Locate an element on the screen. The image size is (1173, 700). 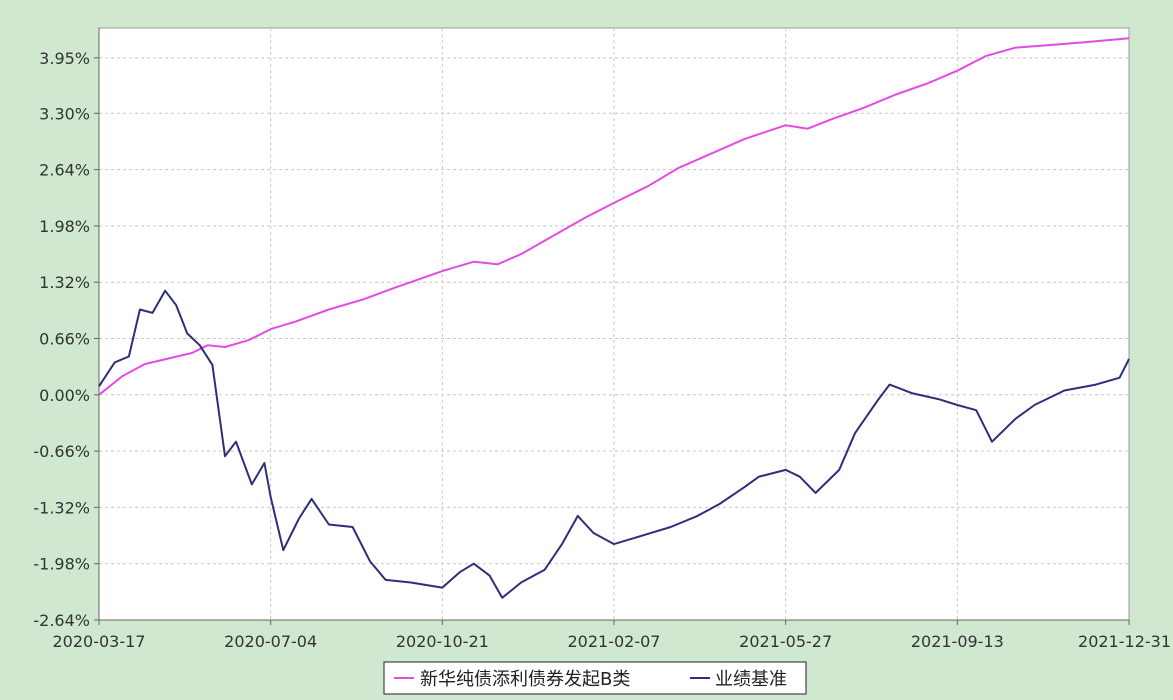
x-tick-label-3: 2021-02-07 is located at coordinates (614, 641).